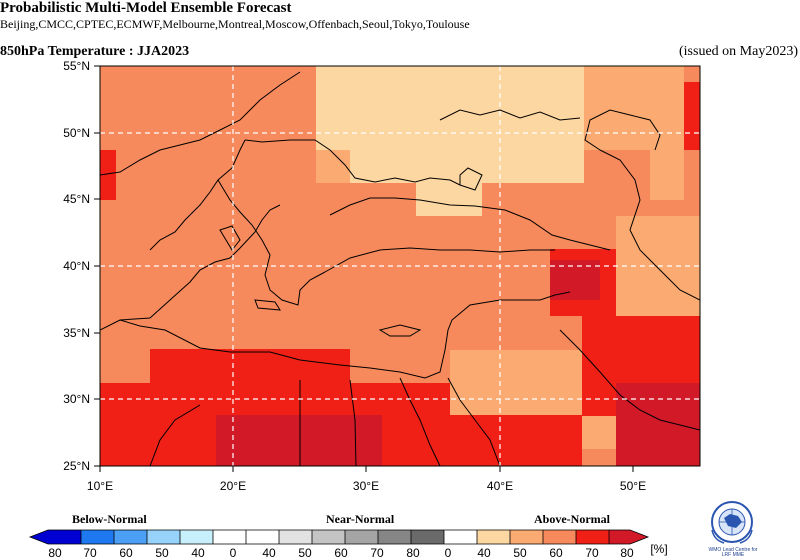  What do you see at coordinates (658, 549) in the screenshot?
I see `legend-unit: [%]` at bounding box center [658, 549].